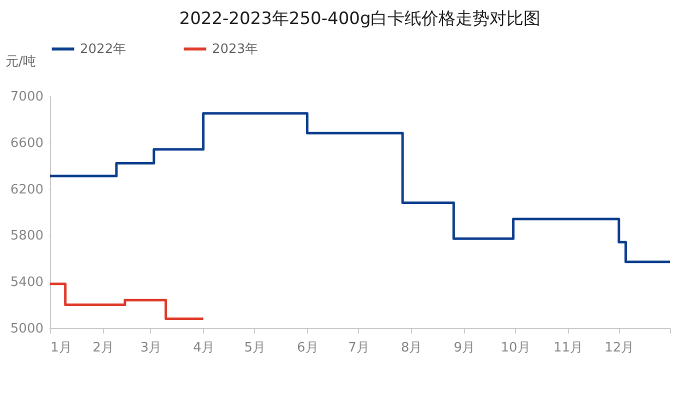 The image size is (699, 395). I want to click on x-tick-label: 7月, so click(359, 348).